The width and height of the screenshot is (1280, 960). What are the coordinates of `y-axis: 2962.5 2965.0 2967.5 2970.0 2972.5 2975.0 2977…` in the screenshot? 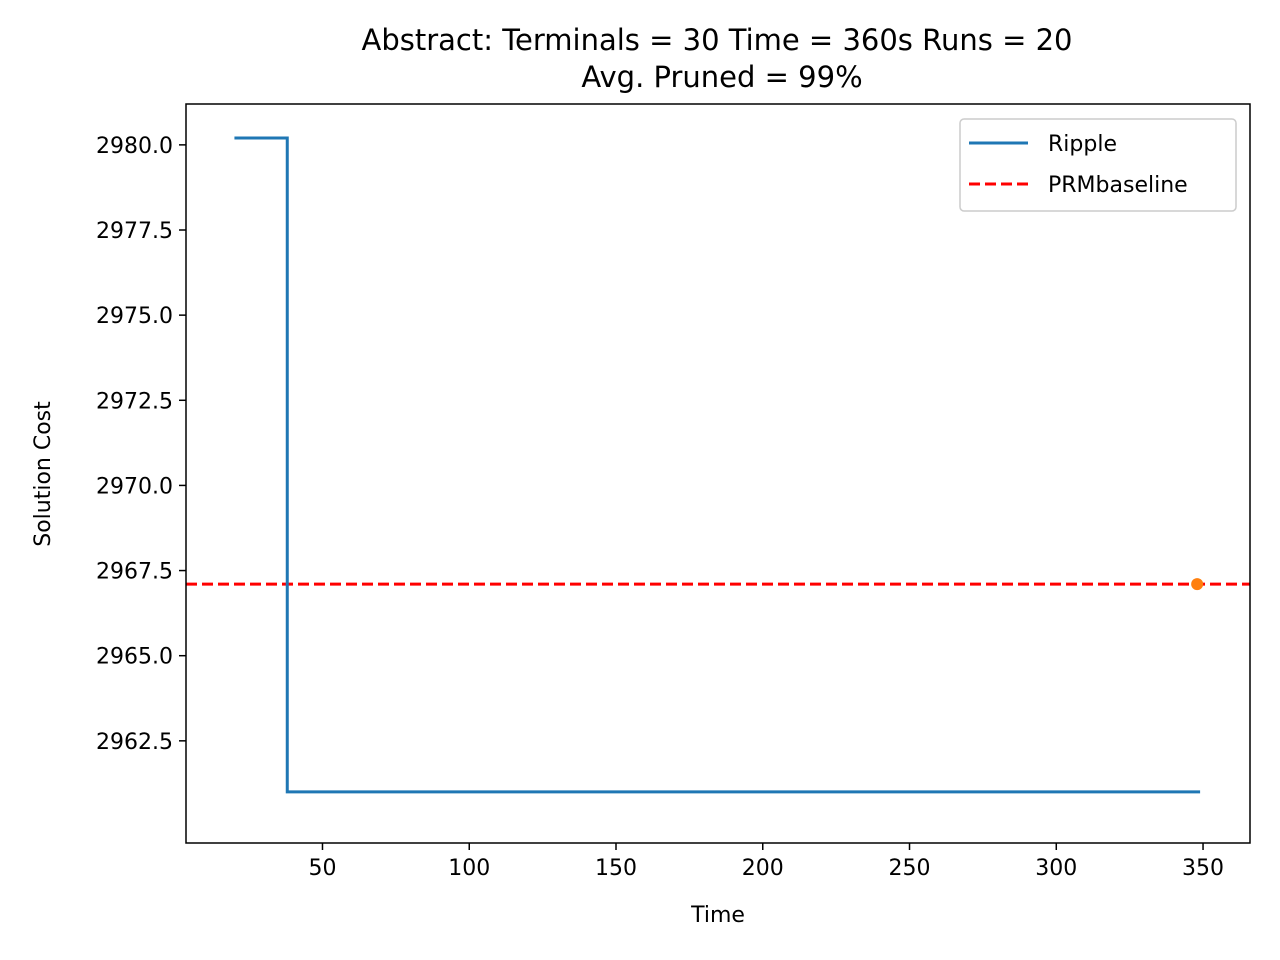 It's located at (141, 444).